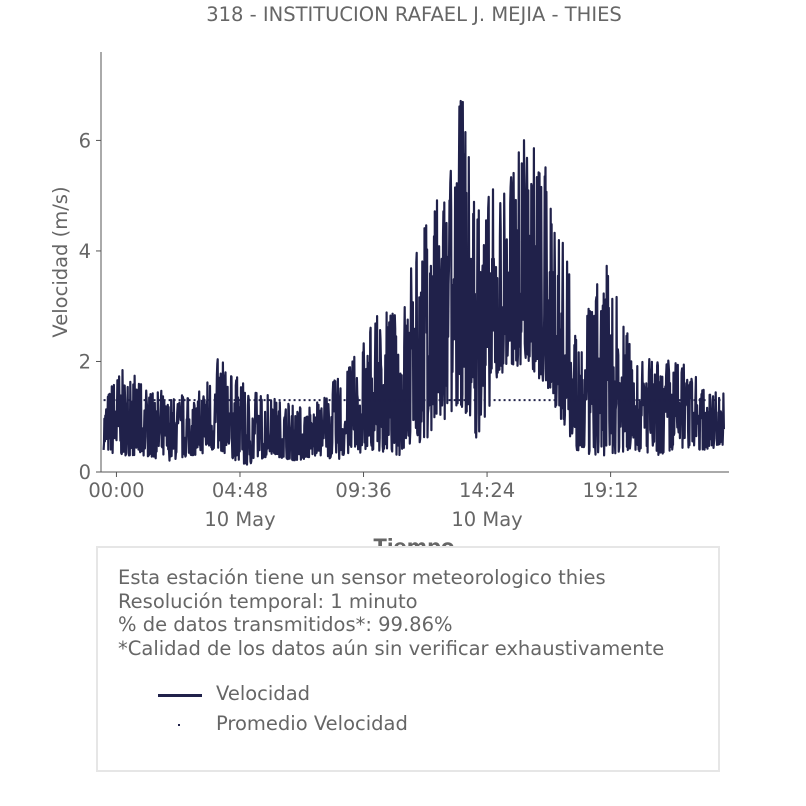  Describe the element at coordinates (363, 490) in the screenshot. I see `x-tick-label: 09:36` at that location.